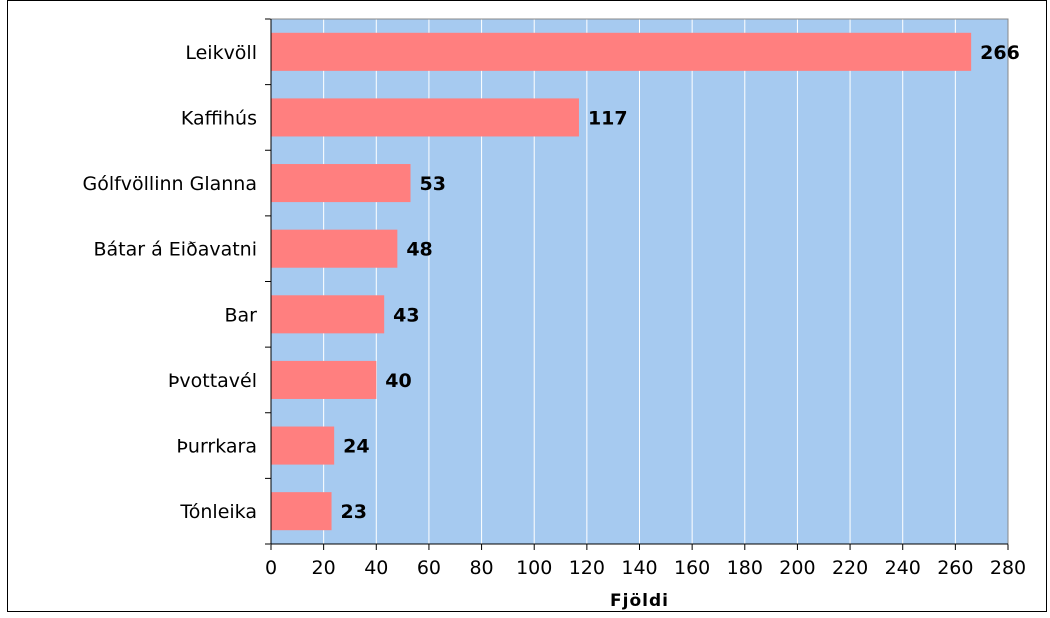  What do you see at coordinates (376, 568) in the screenshot?
I see `x-tick-label: 40` at bounding box center [376, 568].